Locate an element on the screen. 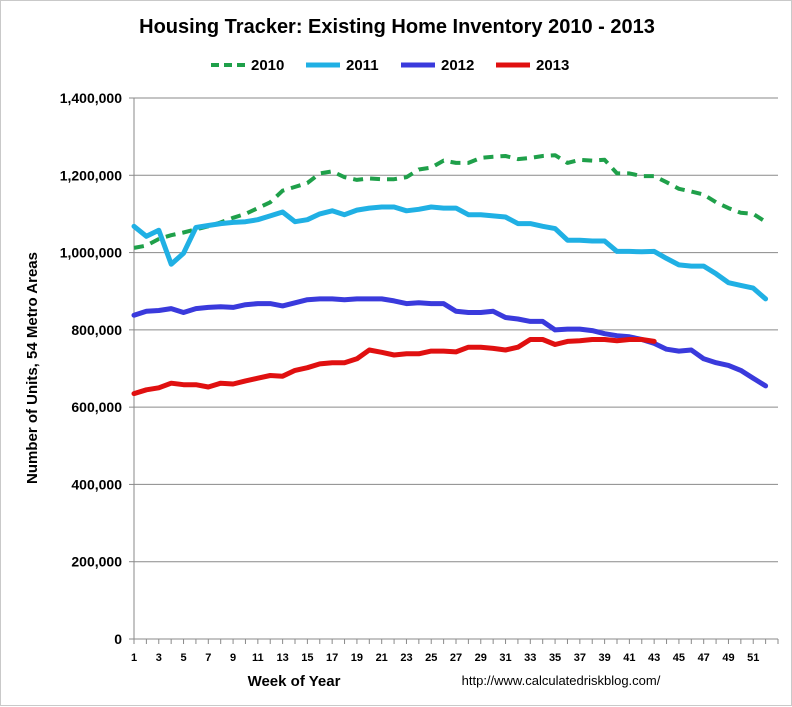 This screenshot has height=707, width=792. legend-item-2013: 2013 is located at coordinates (532, 65).